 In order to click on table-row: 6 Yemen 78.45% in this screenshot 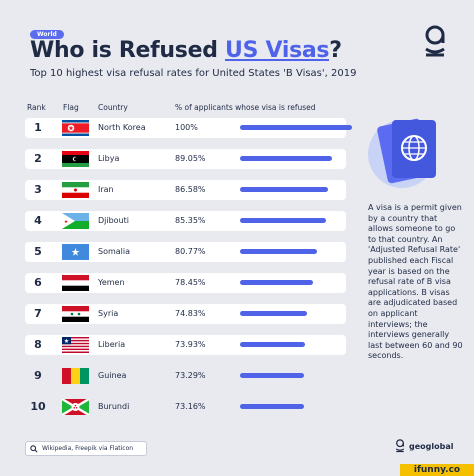, I will do `click(185, 283)`.